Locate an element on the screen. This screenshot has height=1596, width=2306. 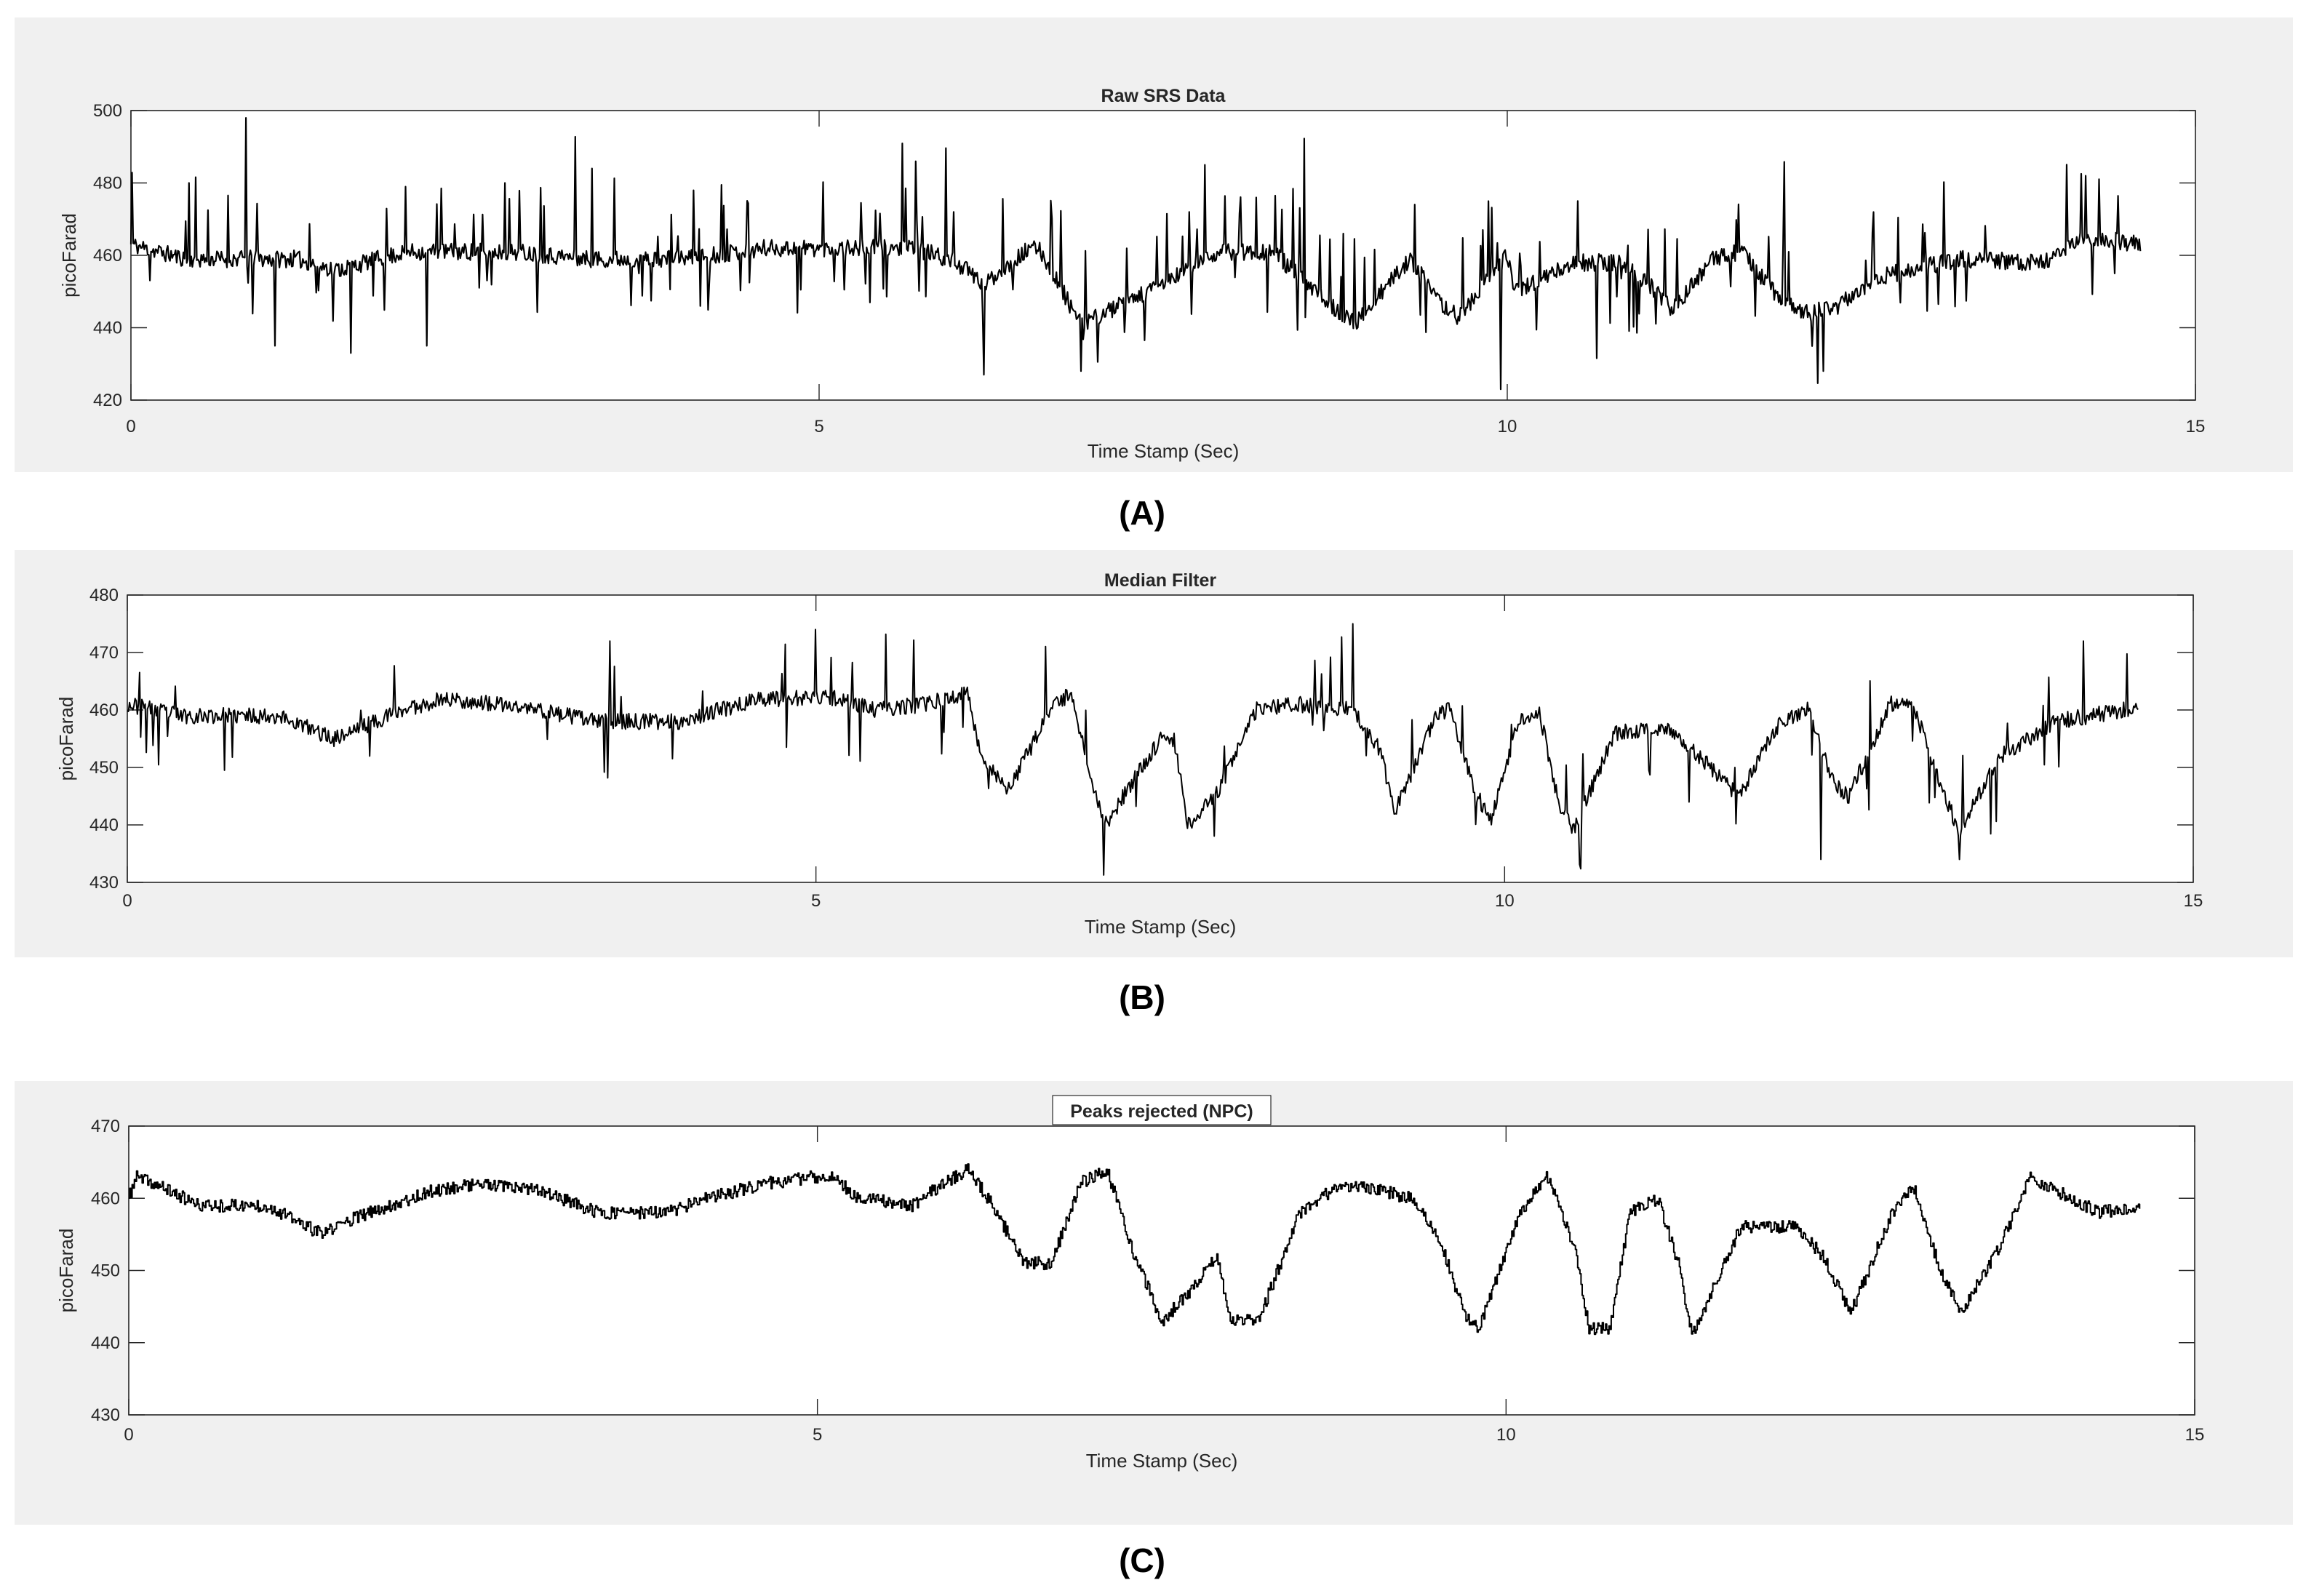
caption-b: (B) is located at coordinates (1142, 997).